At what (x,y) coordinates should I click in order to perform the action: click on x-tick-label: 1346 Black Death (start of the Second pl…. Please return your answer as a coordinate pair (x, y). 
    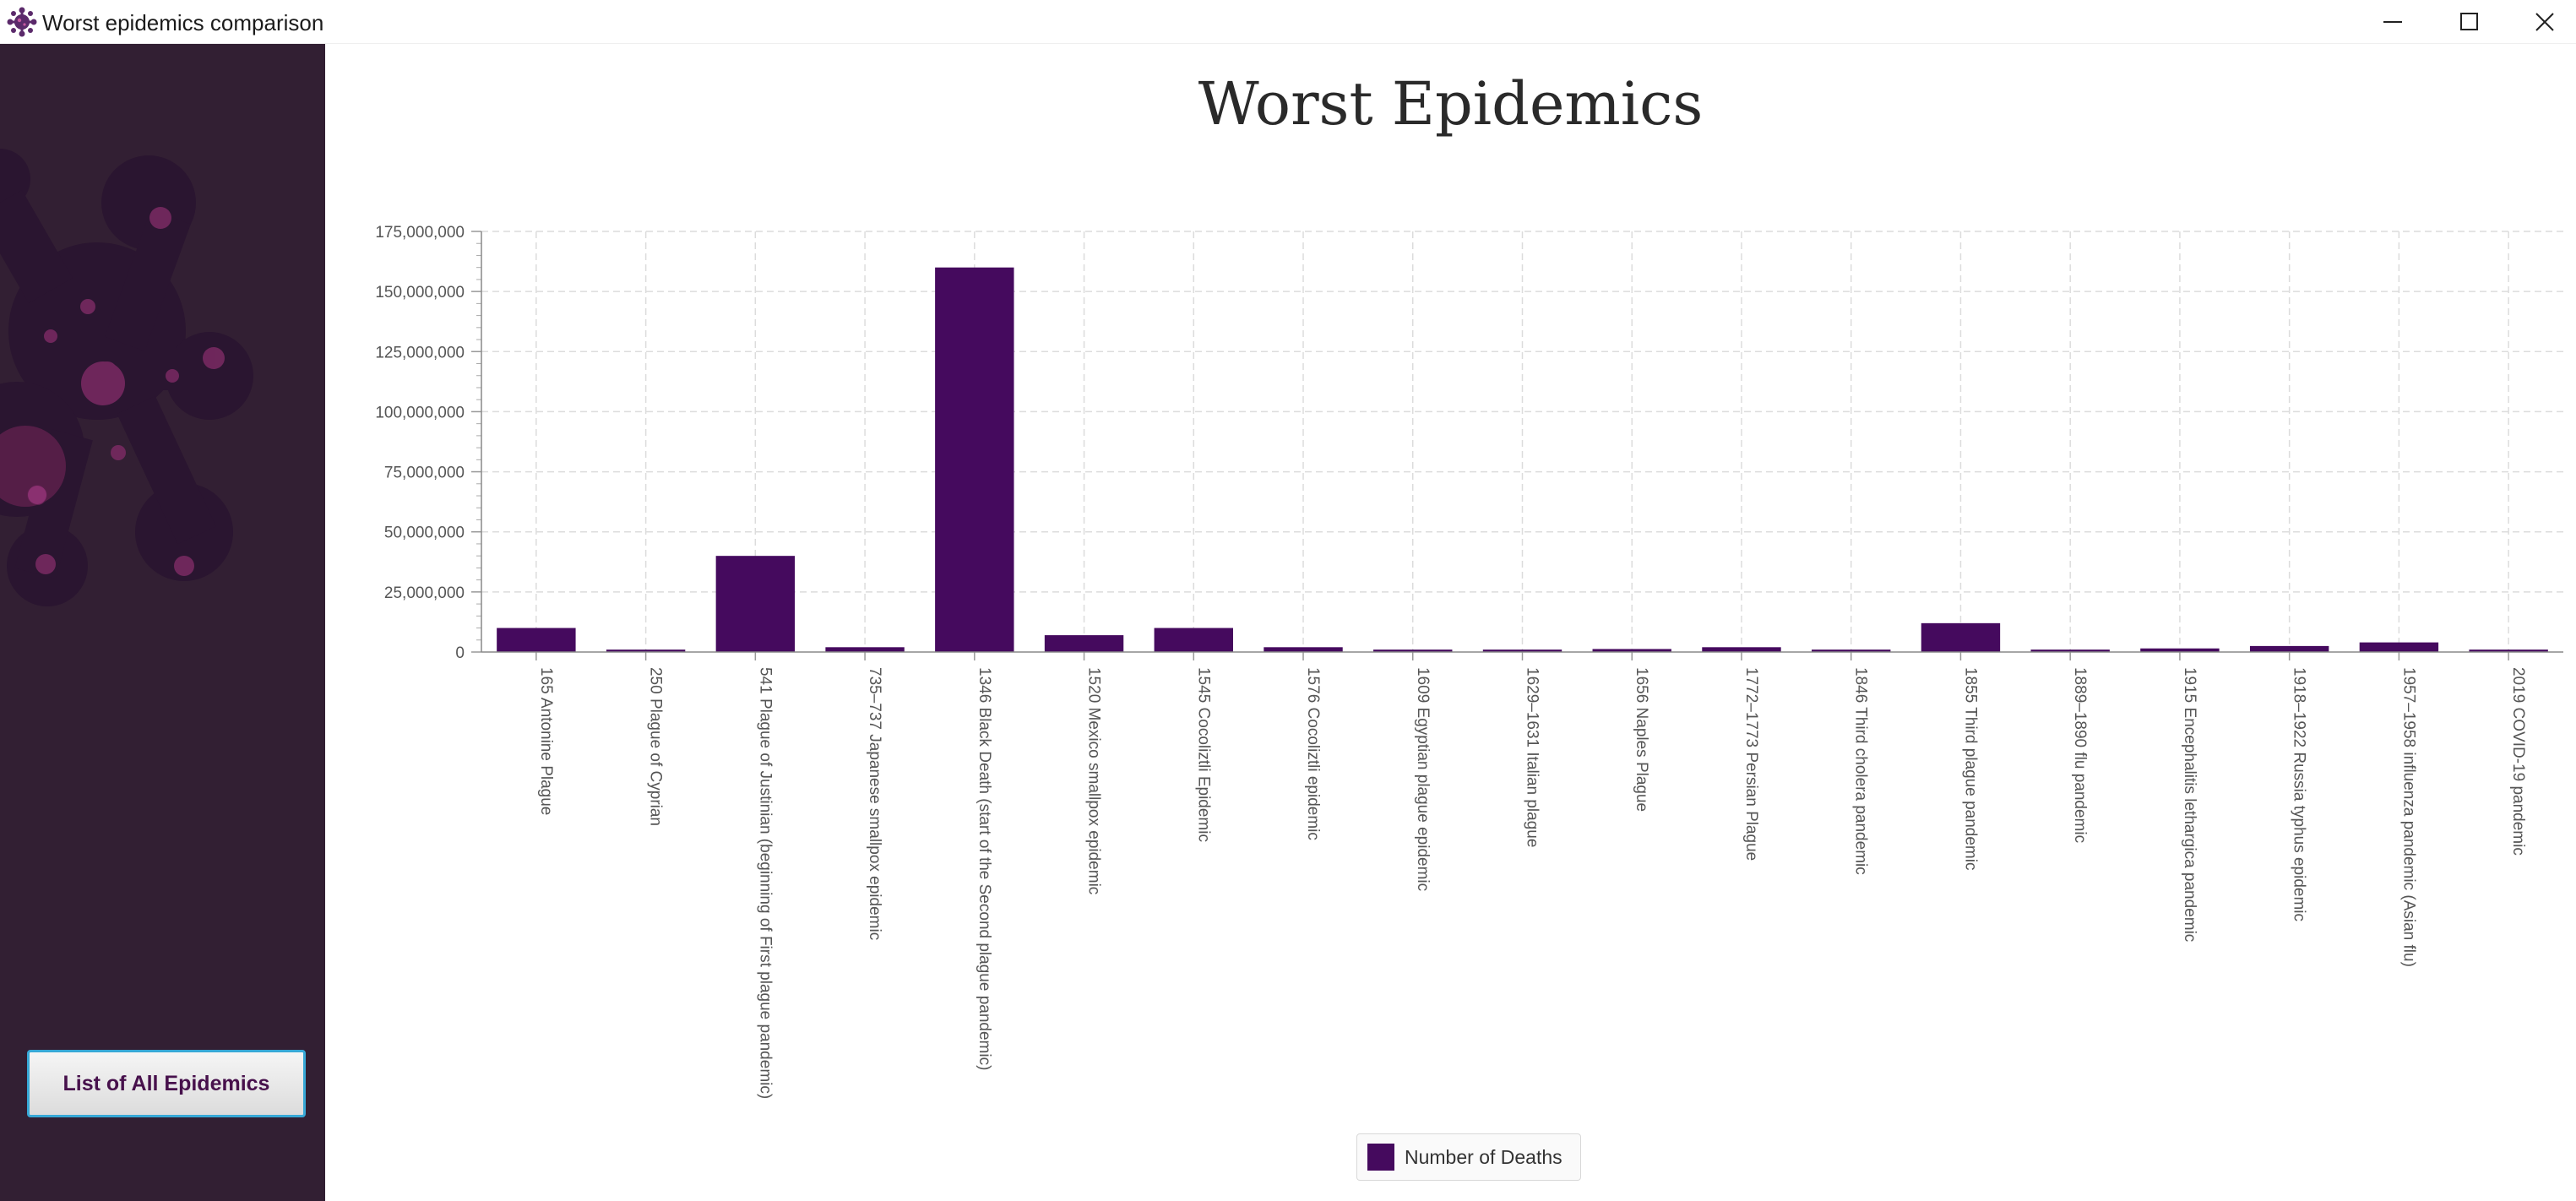
    Looking at the image, I should click on (984, 868).